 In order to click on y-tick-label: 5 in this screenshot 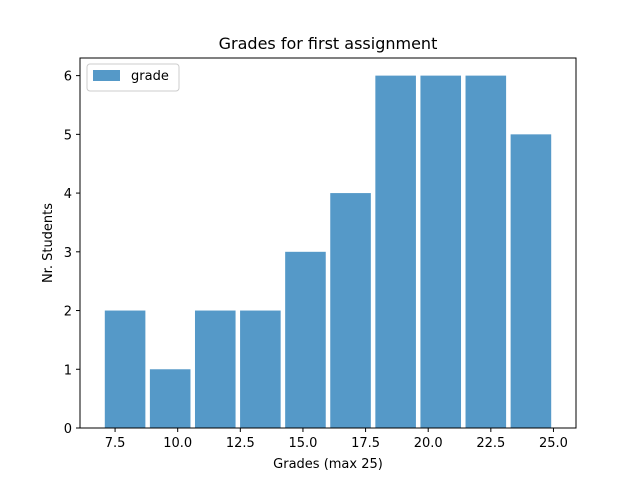, I will do `click(68, 135)`.